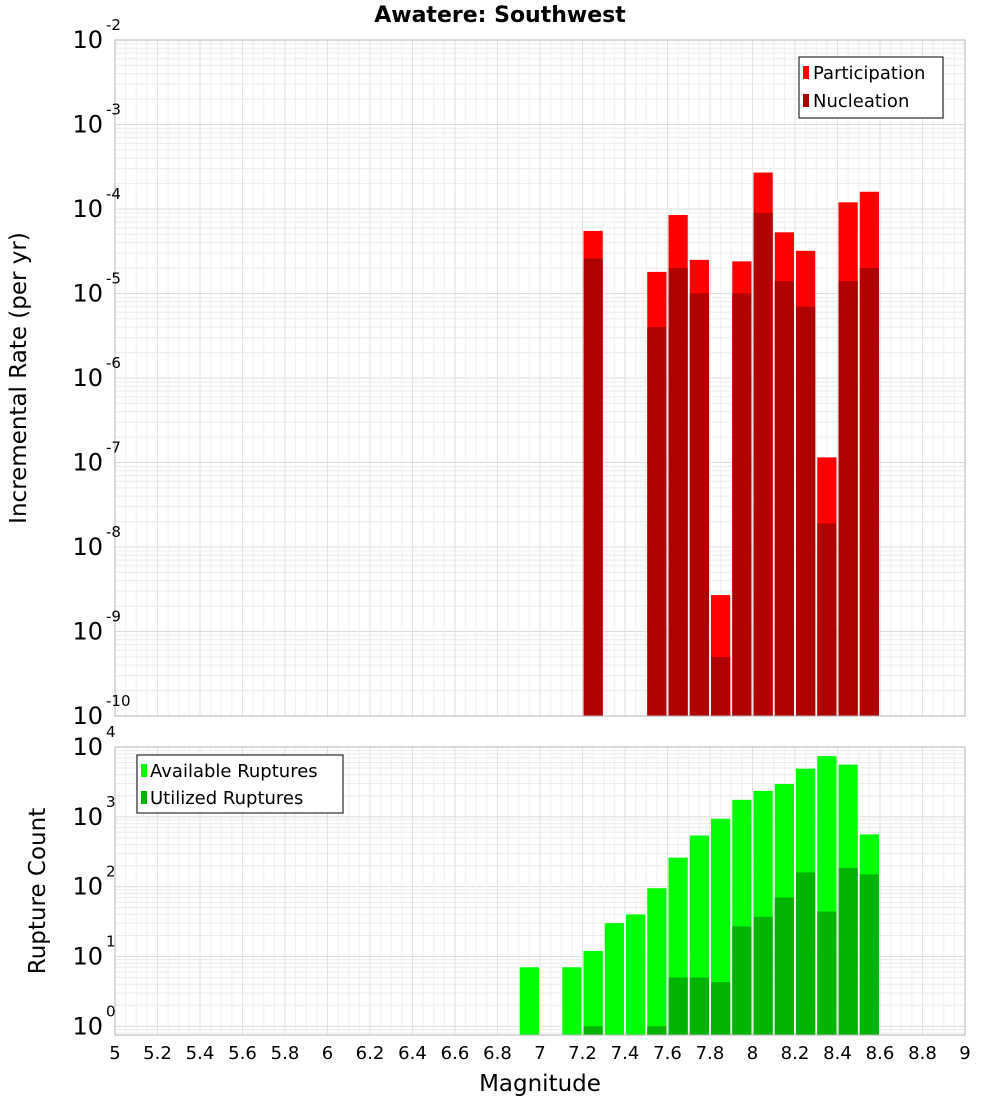 The image size is (1000, 1100). What do you see at coordinates (113, 279) in the screenshot?
I see `top-y-tick-exponent: -5` at bounding box center [113, 279].